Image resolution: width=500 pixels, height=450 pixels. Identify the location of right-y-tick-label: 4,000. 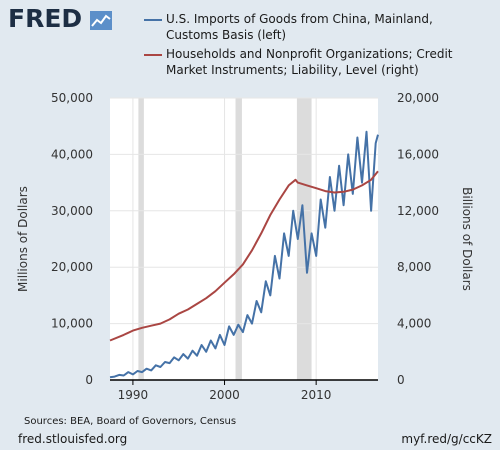
(414, 324).